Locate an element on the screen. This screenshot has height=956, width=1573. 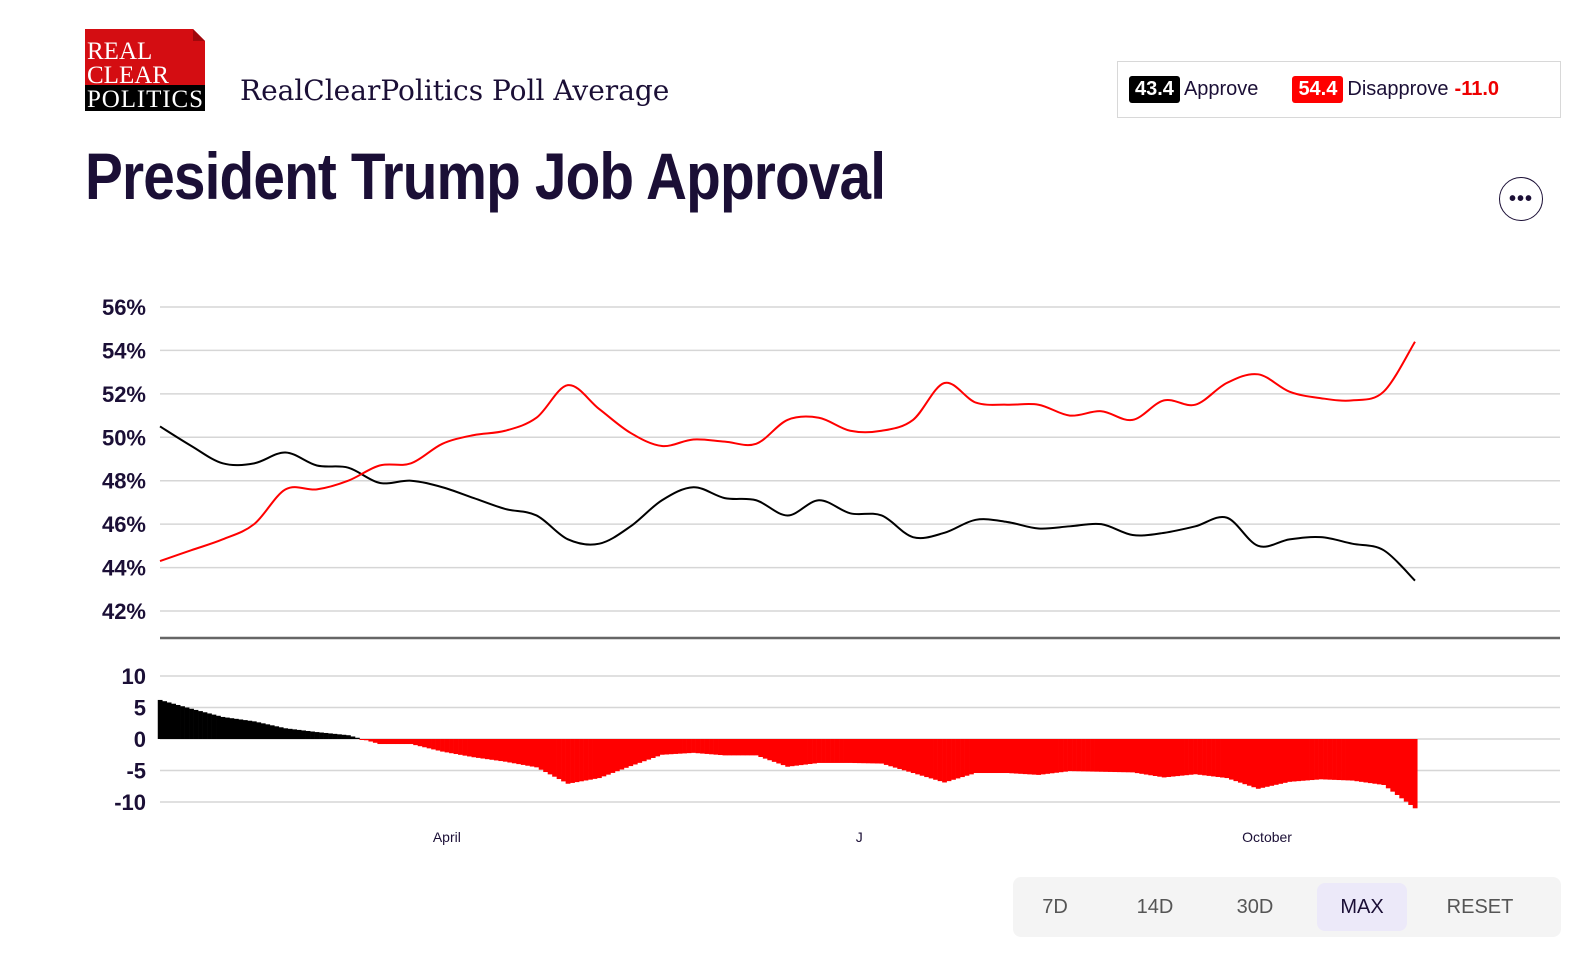
rcp-logo: REAL CLEAR POLITICS is located at coordinates (145, 71).